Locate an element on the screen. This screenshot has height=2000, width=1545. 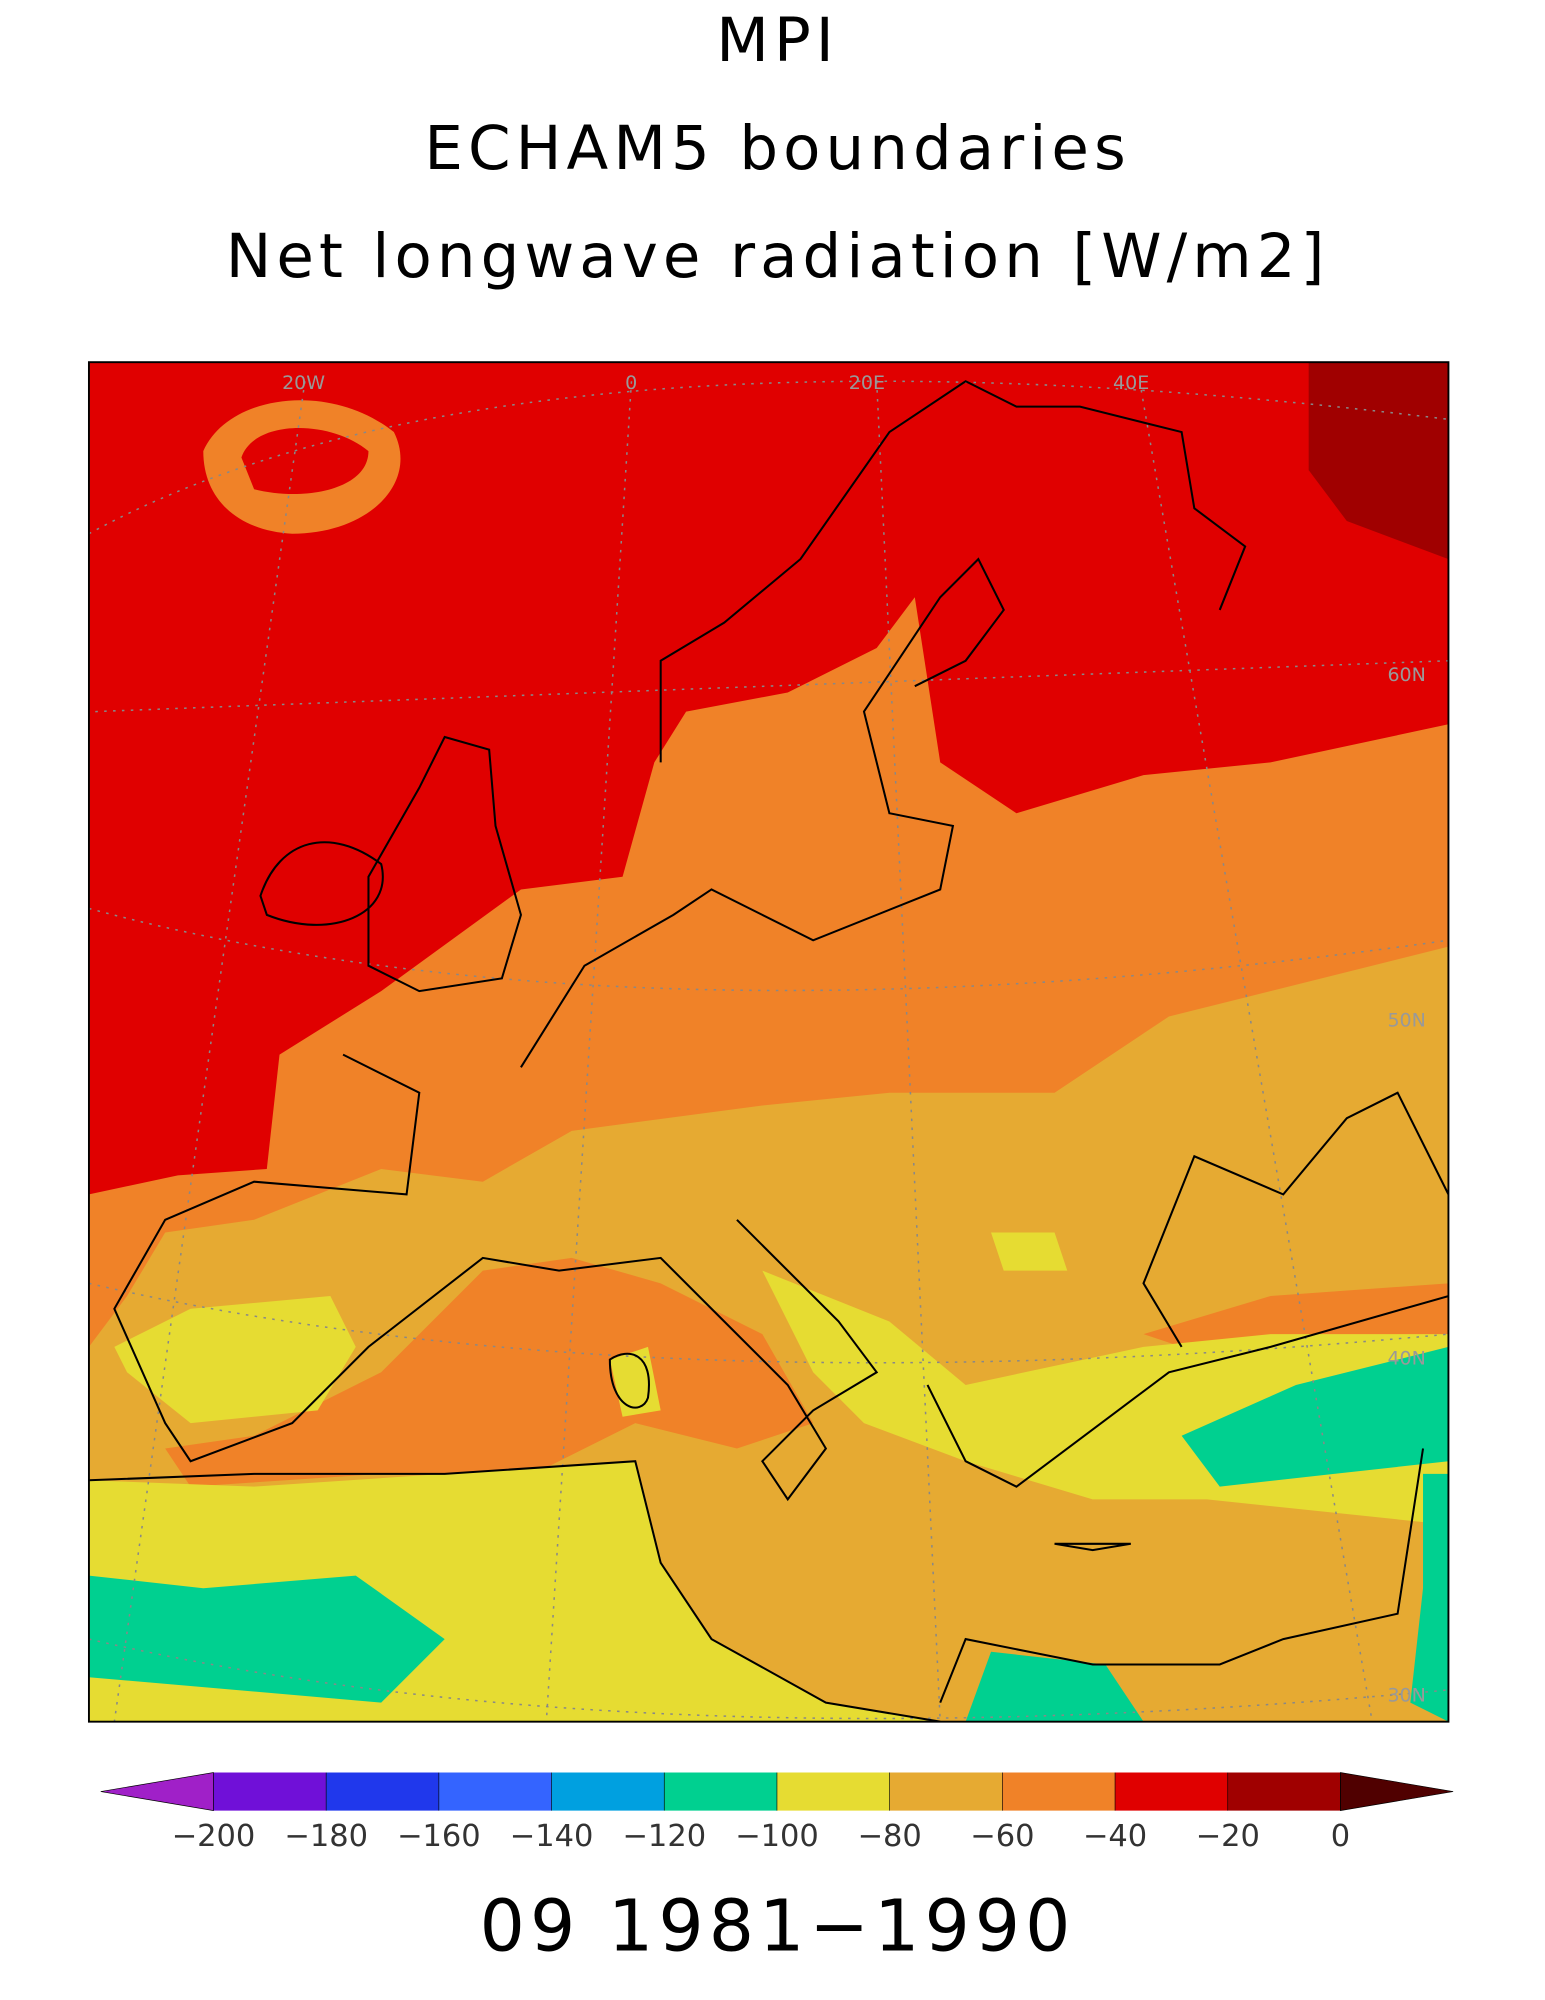
colorbar-label: −160 is located at coordinates (439, 1836).